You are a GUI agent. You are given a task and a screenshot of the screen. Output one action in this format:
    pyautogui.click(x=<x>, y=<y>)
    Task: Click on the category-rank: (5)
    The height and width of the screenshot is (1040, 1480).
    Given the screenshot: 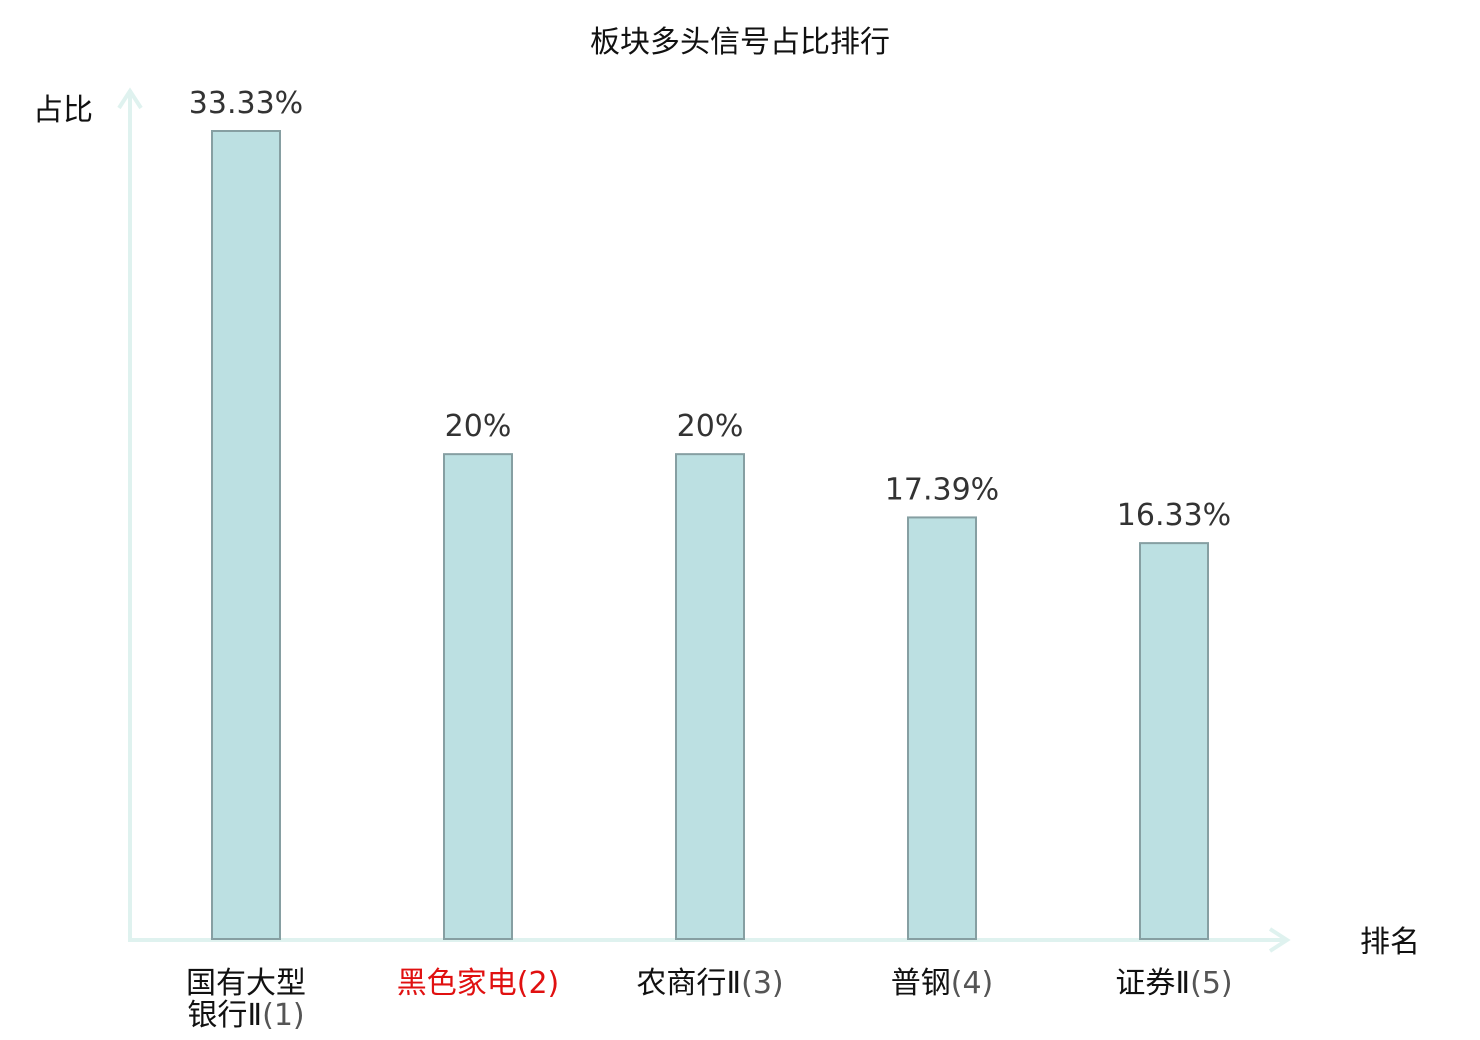 What is the action you would take?
    pyautogui.click(x=1211, y=983)
    